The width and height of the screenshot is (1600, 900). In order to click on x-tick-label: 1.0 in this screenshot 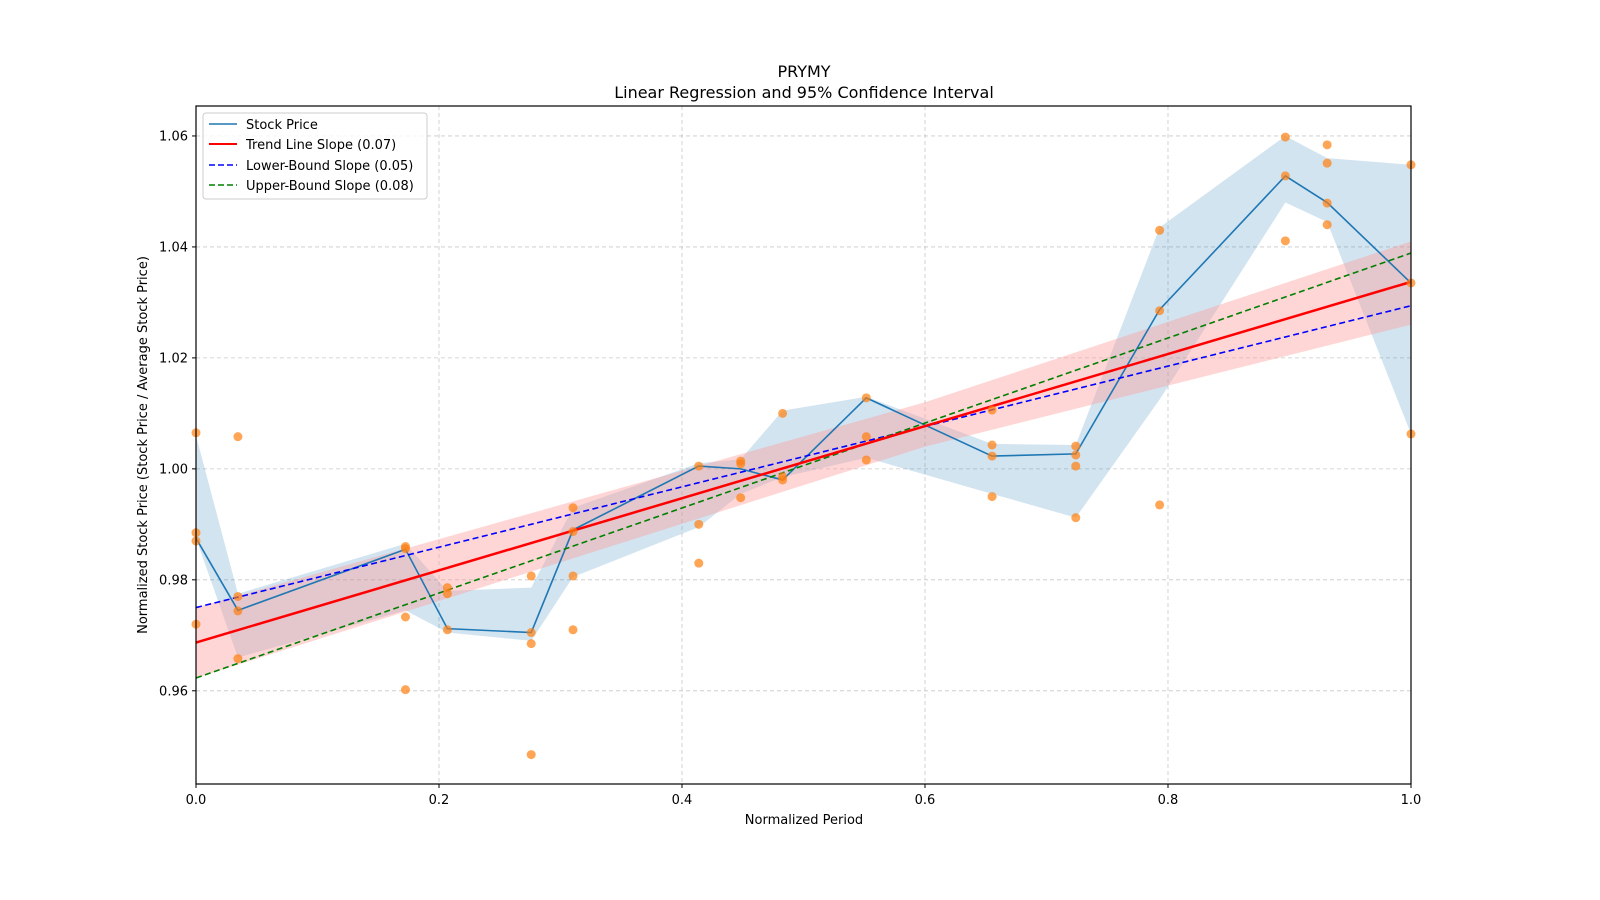, I will do `click(1411, 800)`.